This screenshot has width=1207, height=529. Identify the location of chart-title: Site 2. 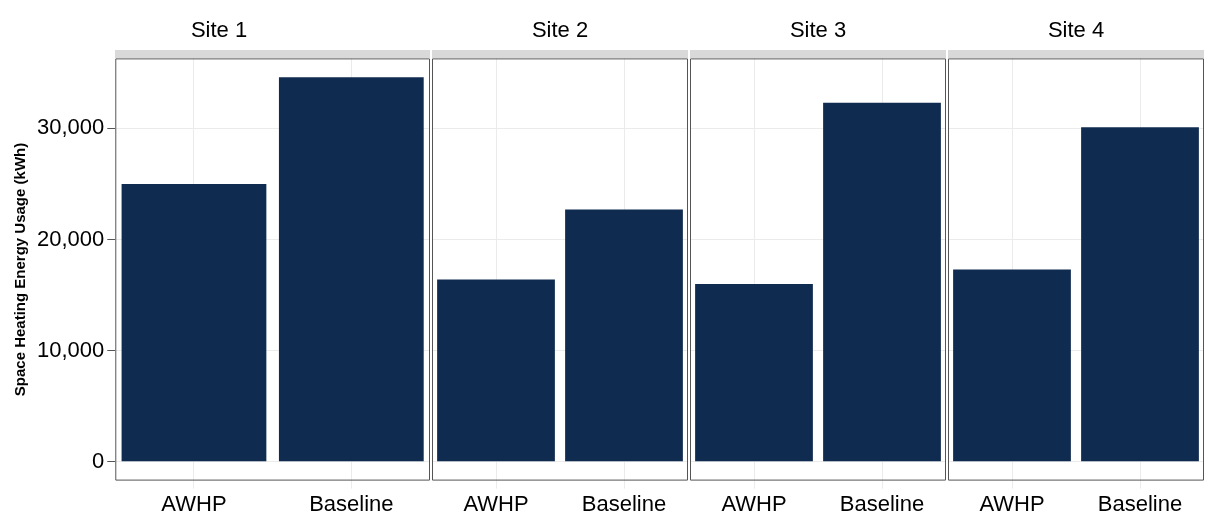
(560, 30).